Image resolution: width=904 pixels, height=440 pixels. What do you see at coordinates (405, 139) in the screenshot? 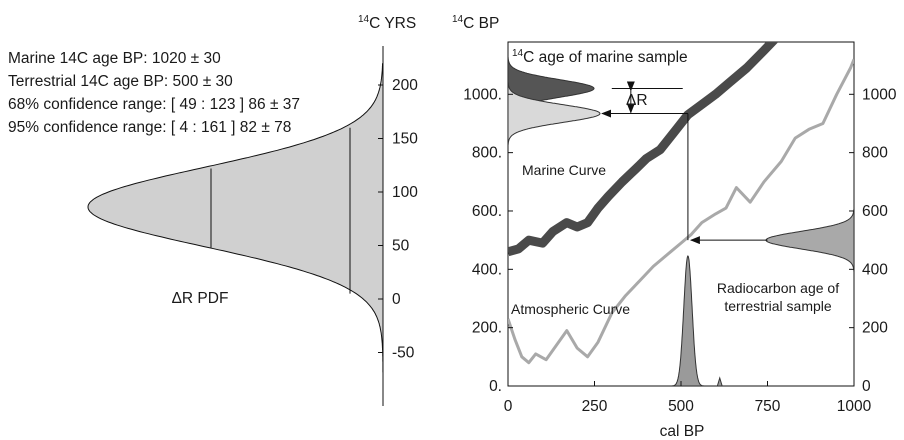
I see `pdf-tick-label: 150` at bounding box center [405, 139].